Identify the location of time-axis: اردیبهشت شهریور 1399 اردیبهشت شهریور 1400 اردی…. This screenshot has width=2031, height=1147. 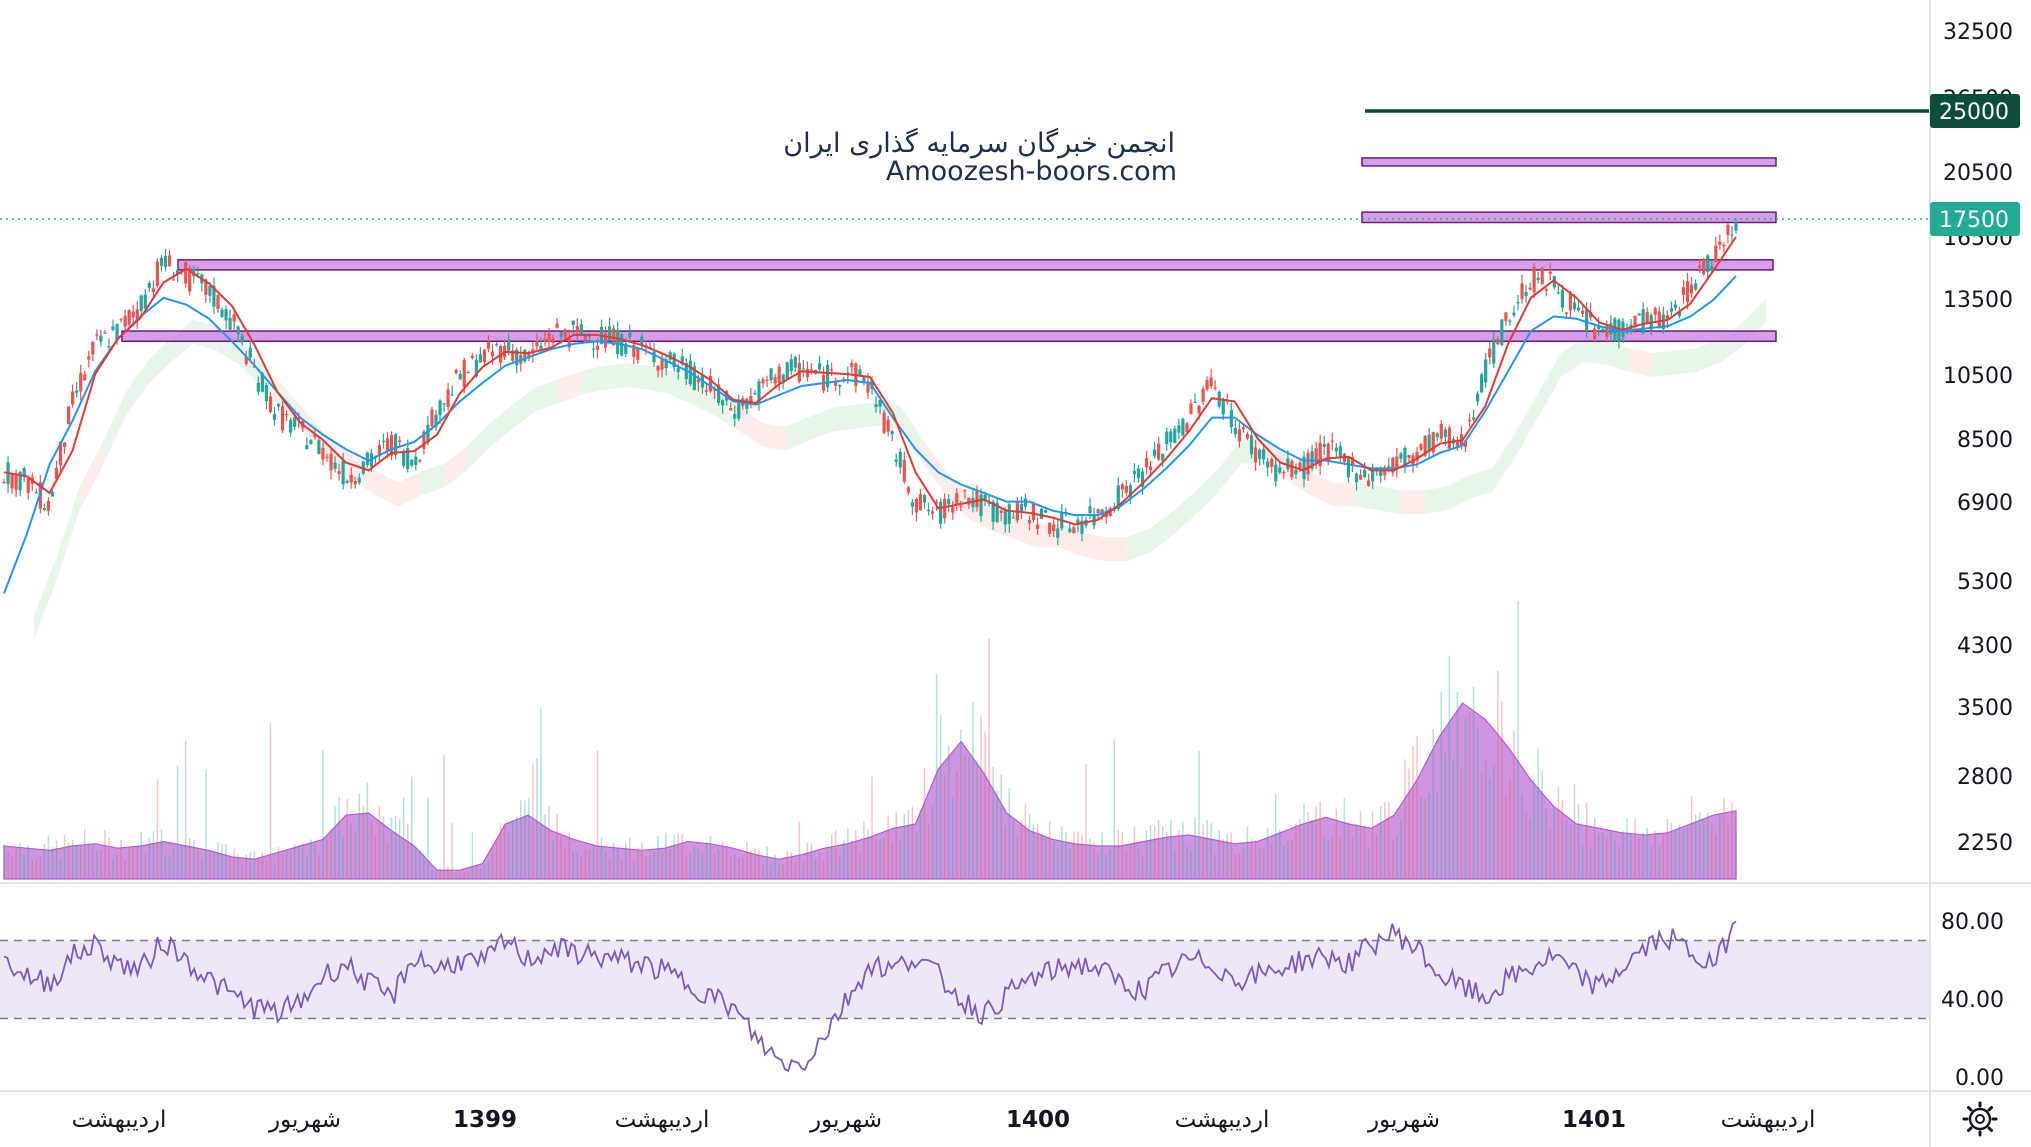
(944, 1120).